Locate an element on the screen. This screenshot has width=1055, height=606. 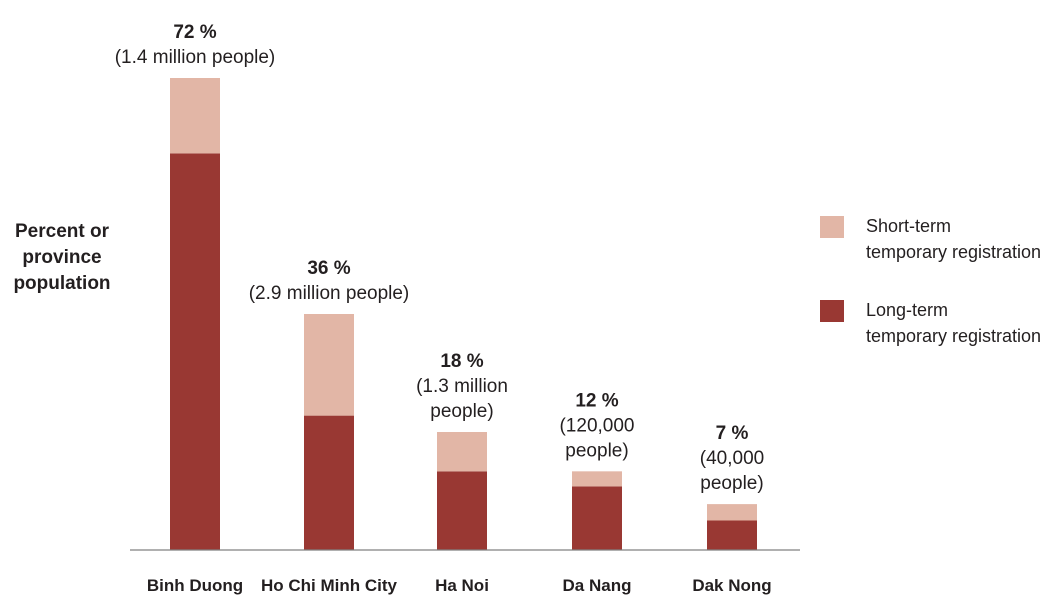
x-tick-label: Ho Chi Minh City is located at coordinates (329, 585).